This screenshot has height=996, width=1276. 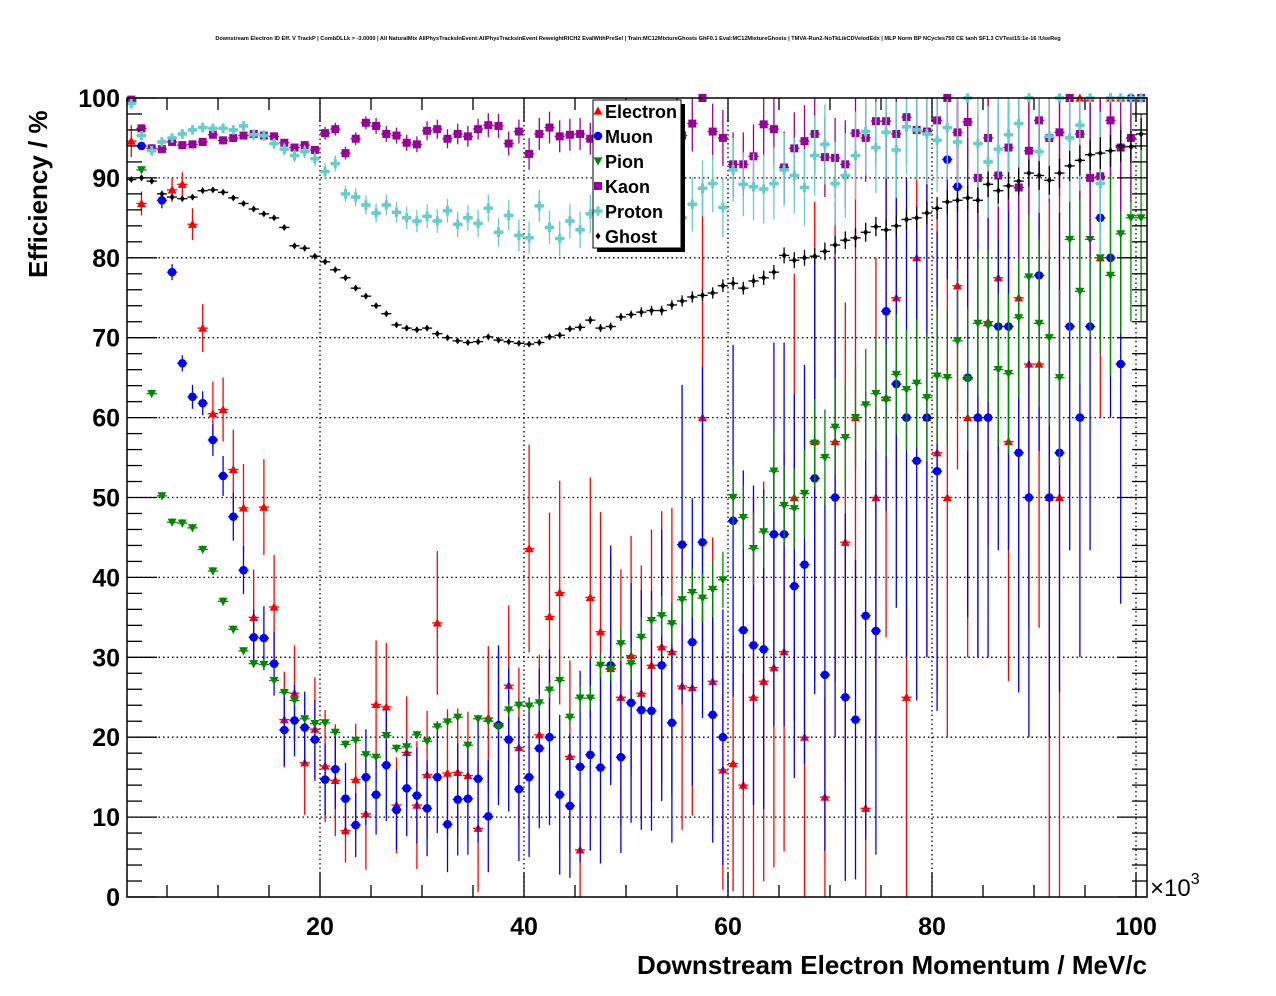 What do you see at coordinates (106, 339) in the screenshot?
I see `y-tick-label: 70` at bounding box center [106, 339].